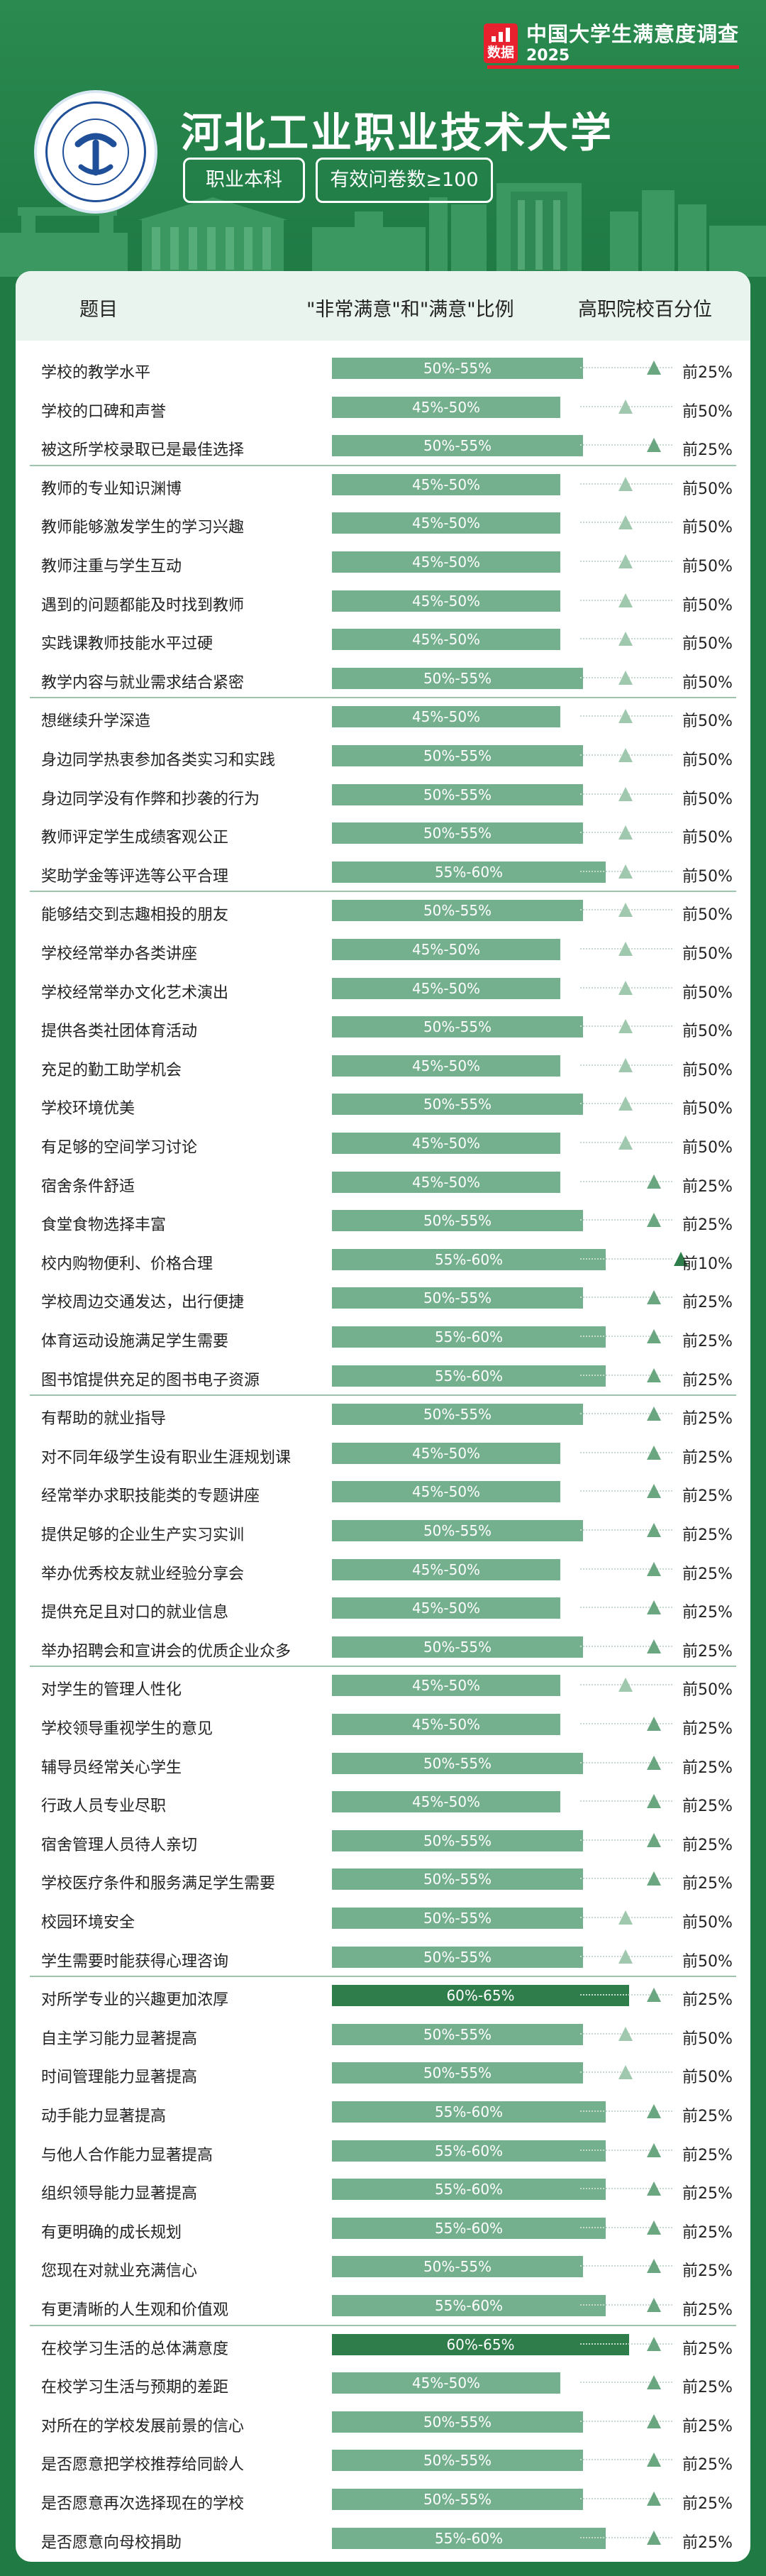 Image resolution: width=766 pixels, height=2576 pixels. Describe the element at coordinates (645, 310) in the screenshot. I see `column-header-percentile: 高职院校百分位` at that location.